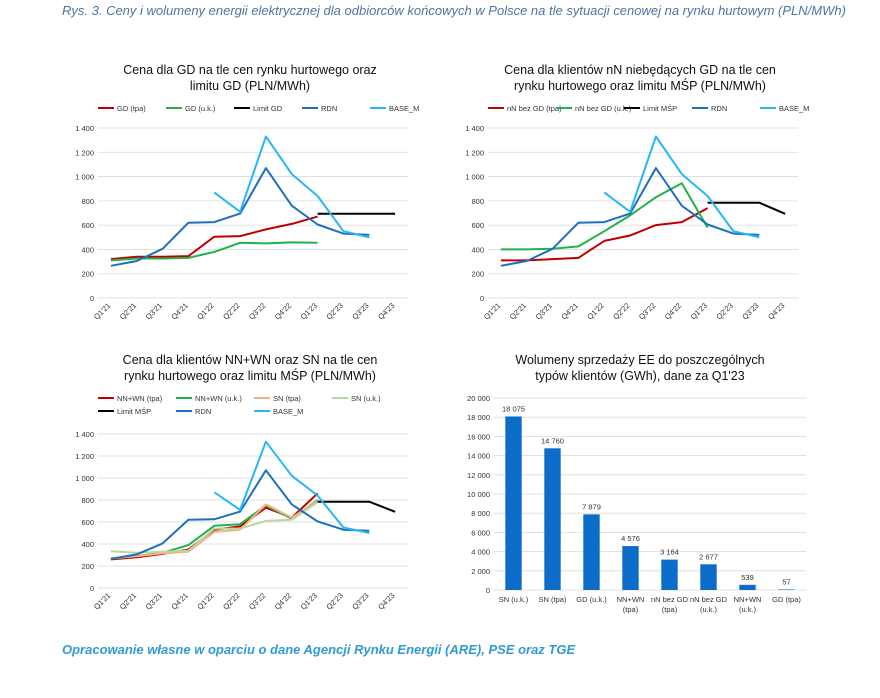 The width and height of the screenshot is (880, 698). What do you see at coordinates (480, 532) in the screenshot?
I see `y-tick-label: 6 000` at bounding box center [480, 532].